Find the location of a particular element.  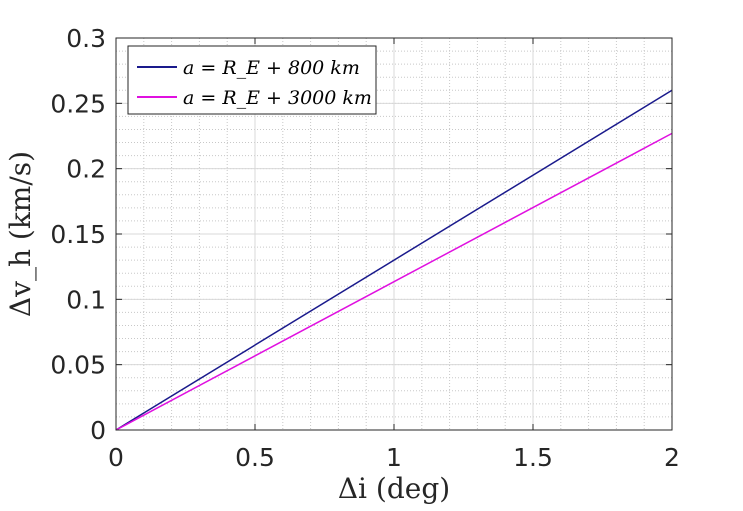

y-tick-label: 0.05 is located at coordinates (78, 365).